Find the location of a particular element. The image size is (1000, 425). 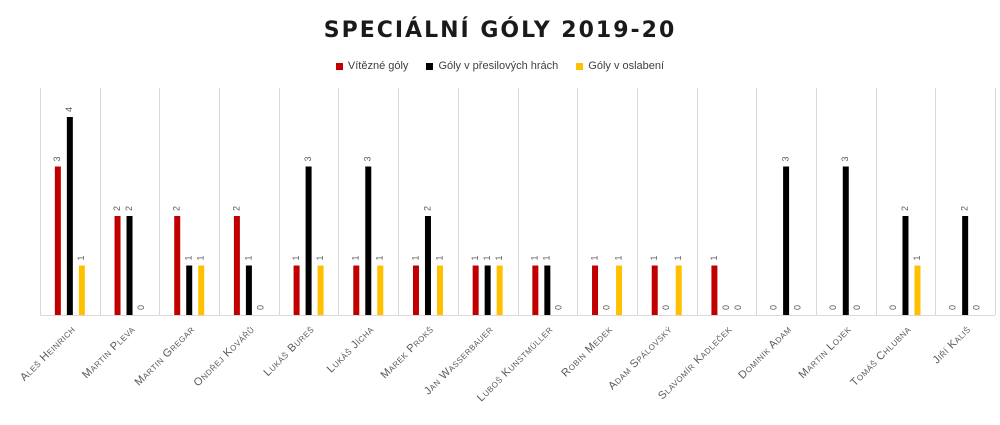

legend-item-vitezne-goly: Vítězné góly is located at coordinates (372, 66).